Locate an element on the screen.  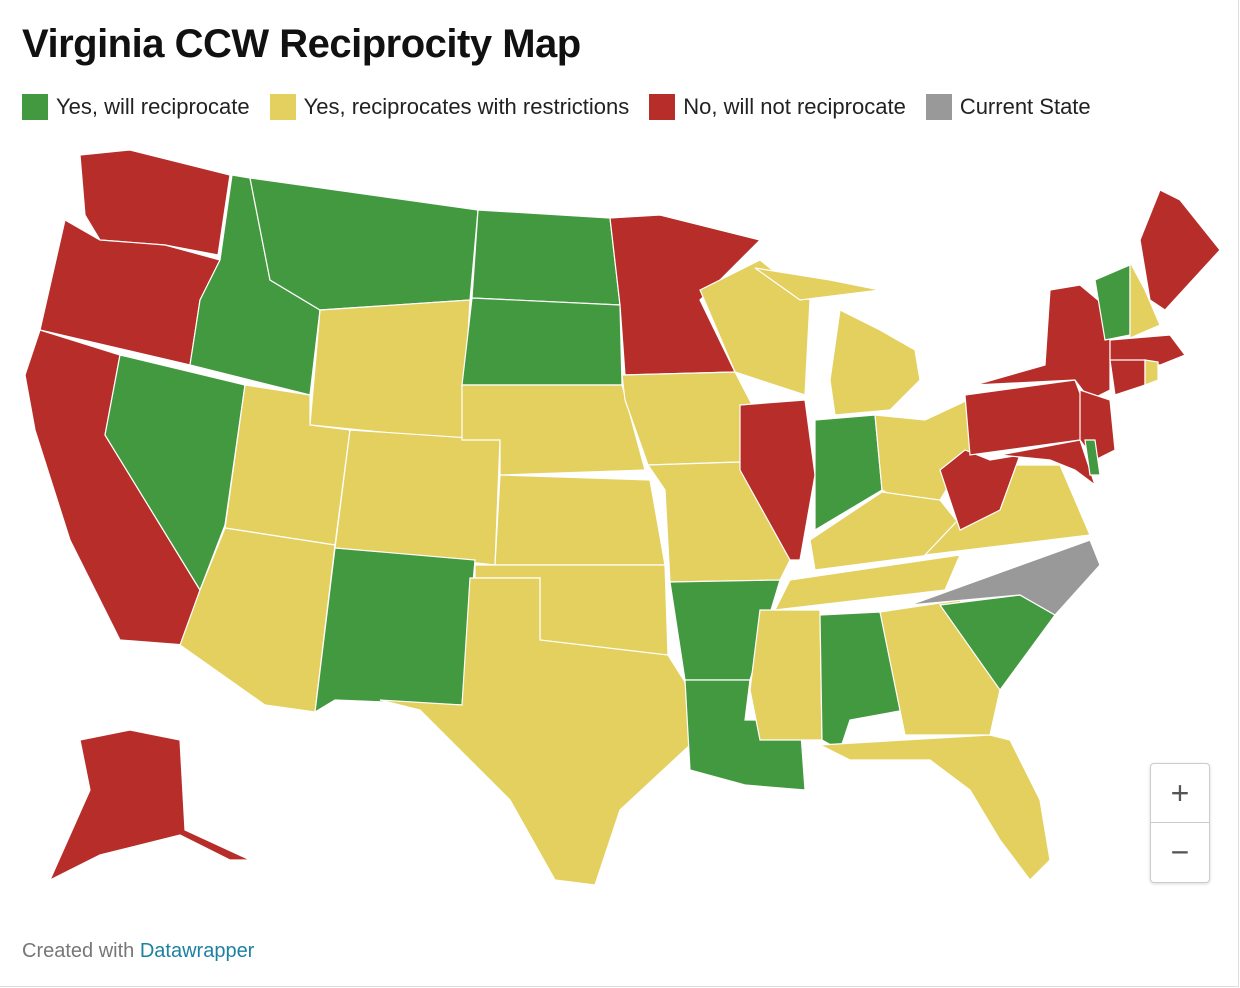
title: Virginia CCW Reciprocity Map is located at coordinates (301, 44).